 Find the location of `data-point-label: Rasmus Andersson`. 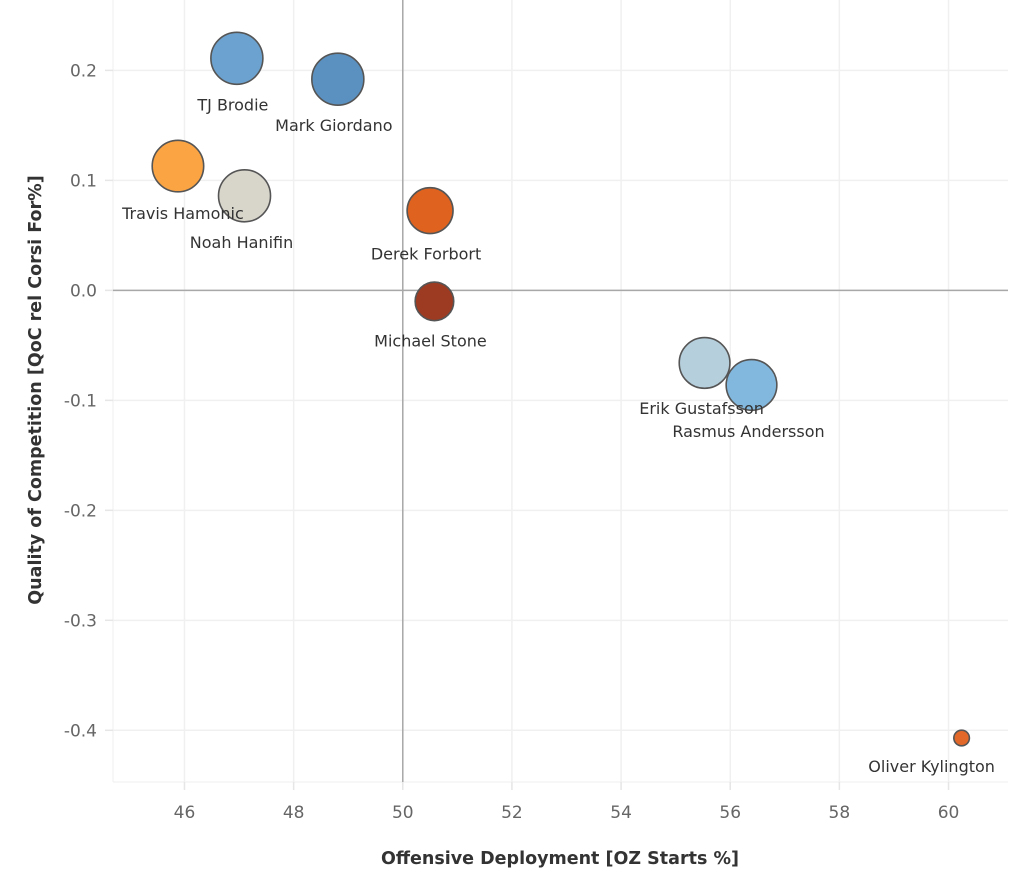

data-point-label: Rasmus Andersson is located at coordinates (748, 431).